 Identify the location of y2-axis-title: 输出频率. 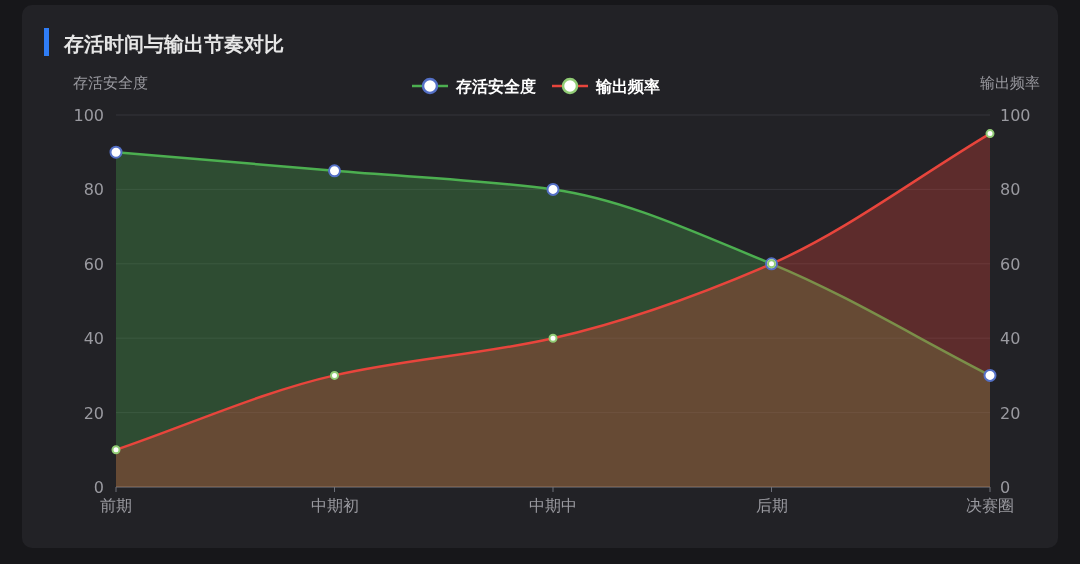
(1010, 83).